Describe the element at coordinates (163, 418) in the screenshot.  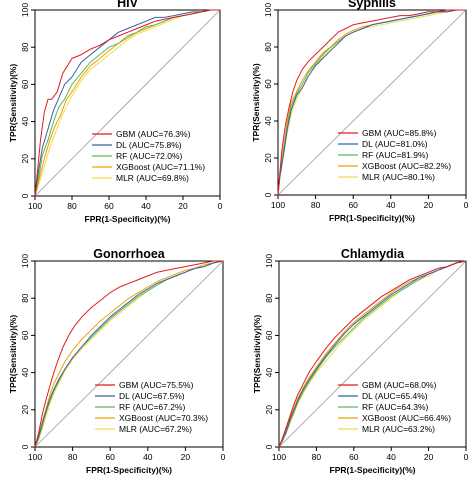
I see `legend-label-xgboost: XGBoost (AUC=70.3%)` at that location.